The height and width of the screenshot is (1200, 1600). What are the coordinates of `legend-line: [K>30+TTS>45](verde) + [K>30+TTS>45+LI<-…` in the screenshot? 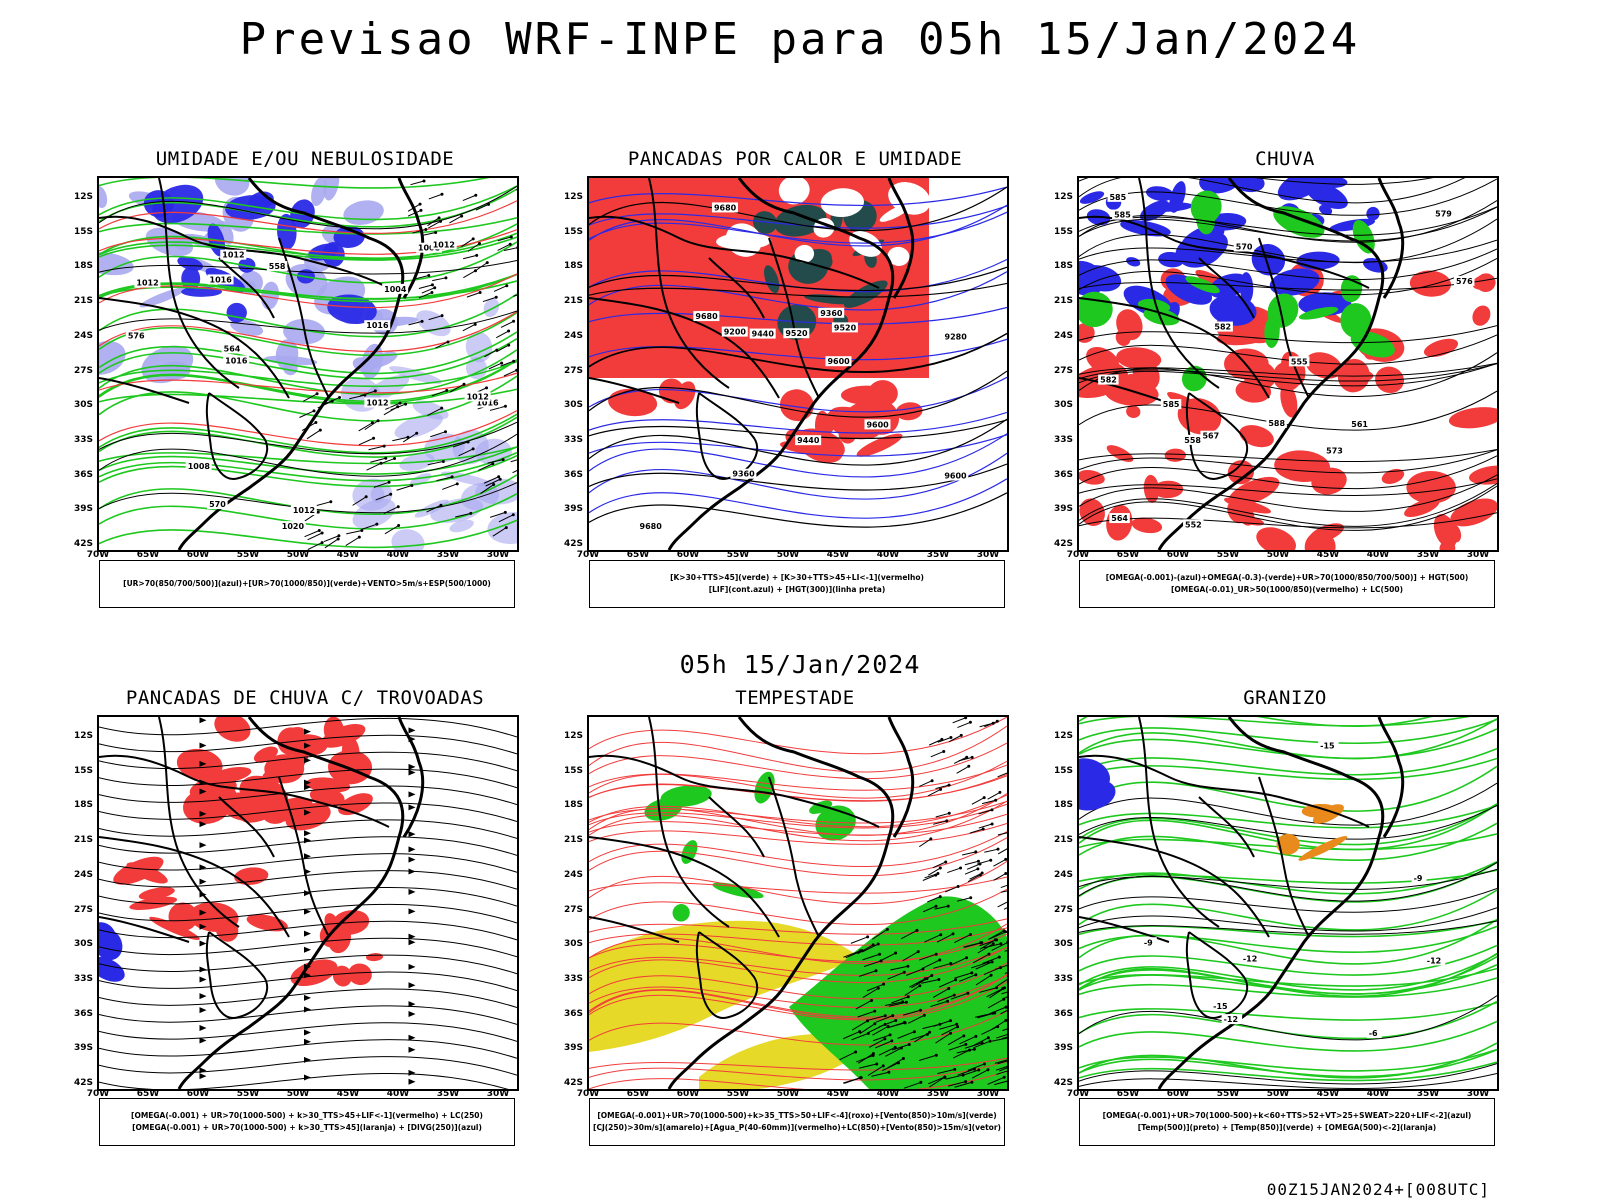 It's located at (797, 577).